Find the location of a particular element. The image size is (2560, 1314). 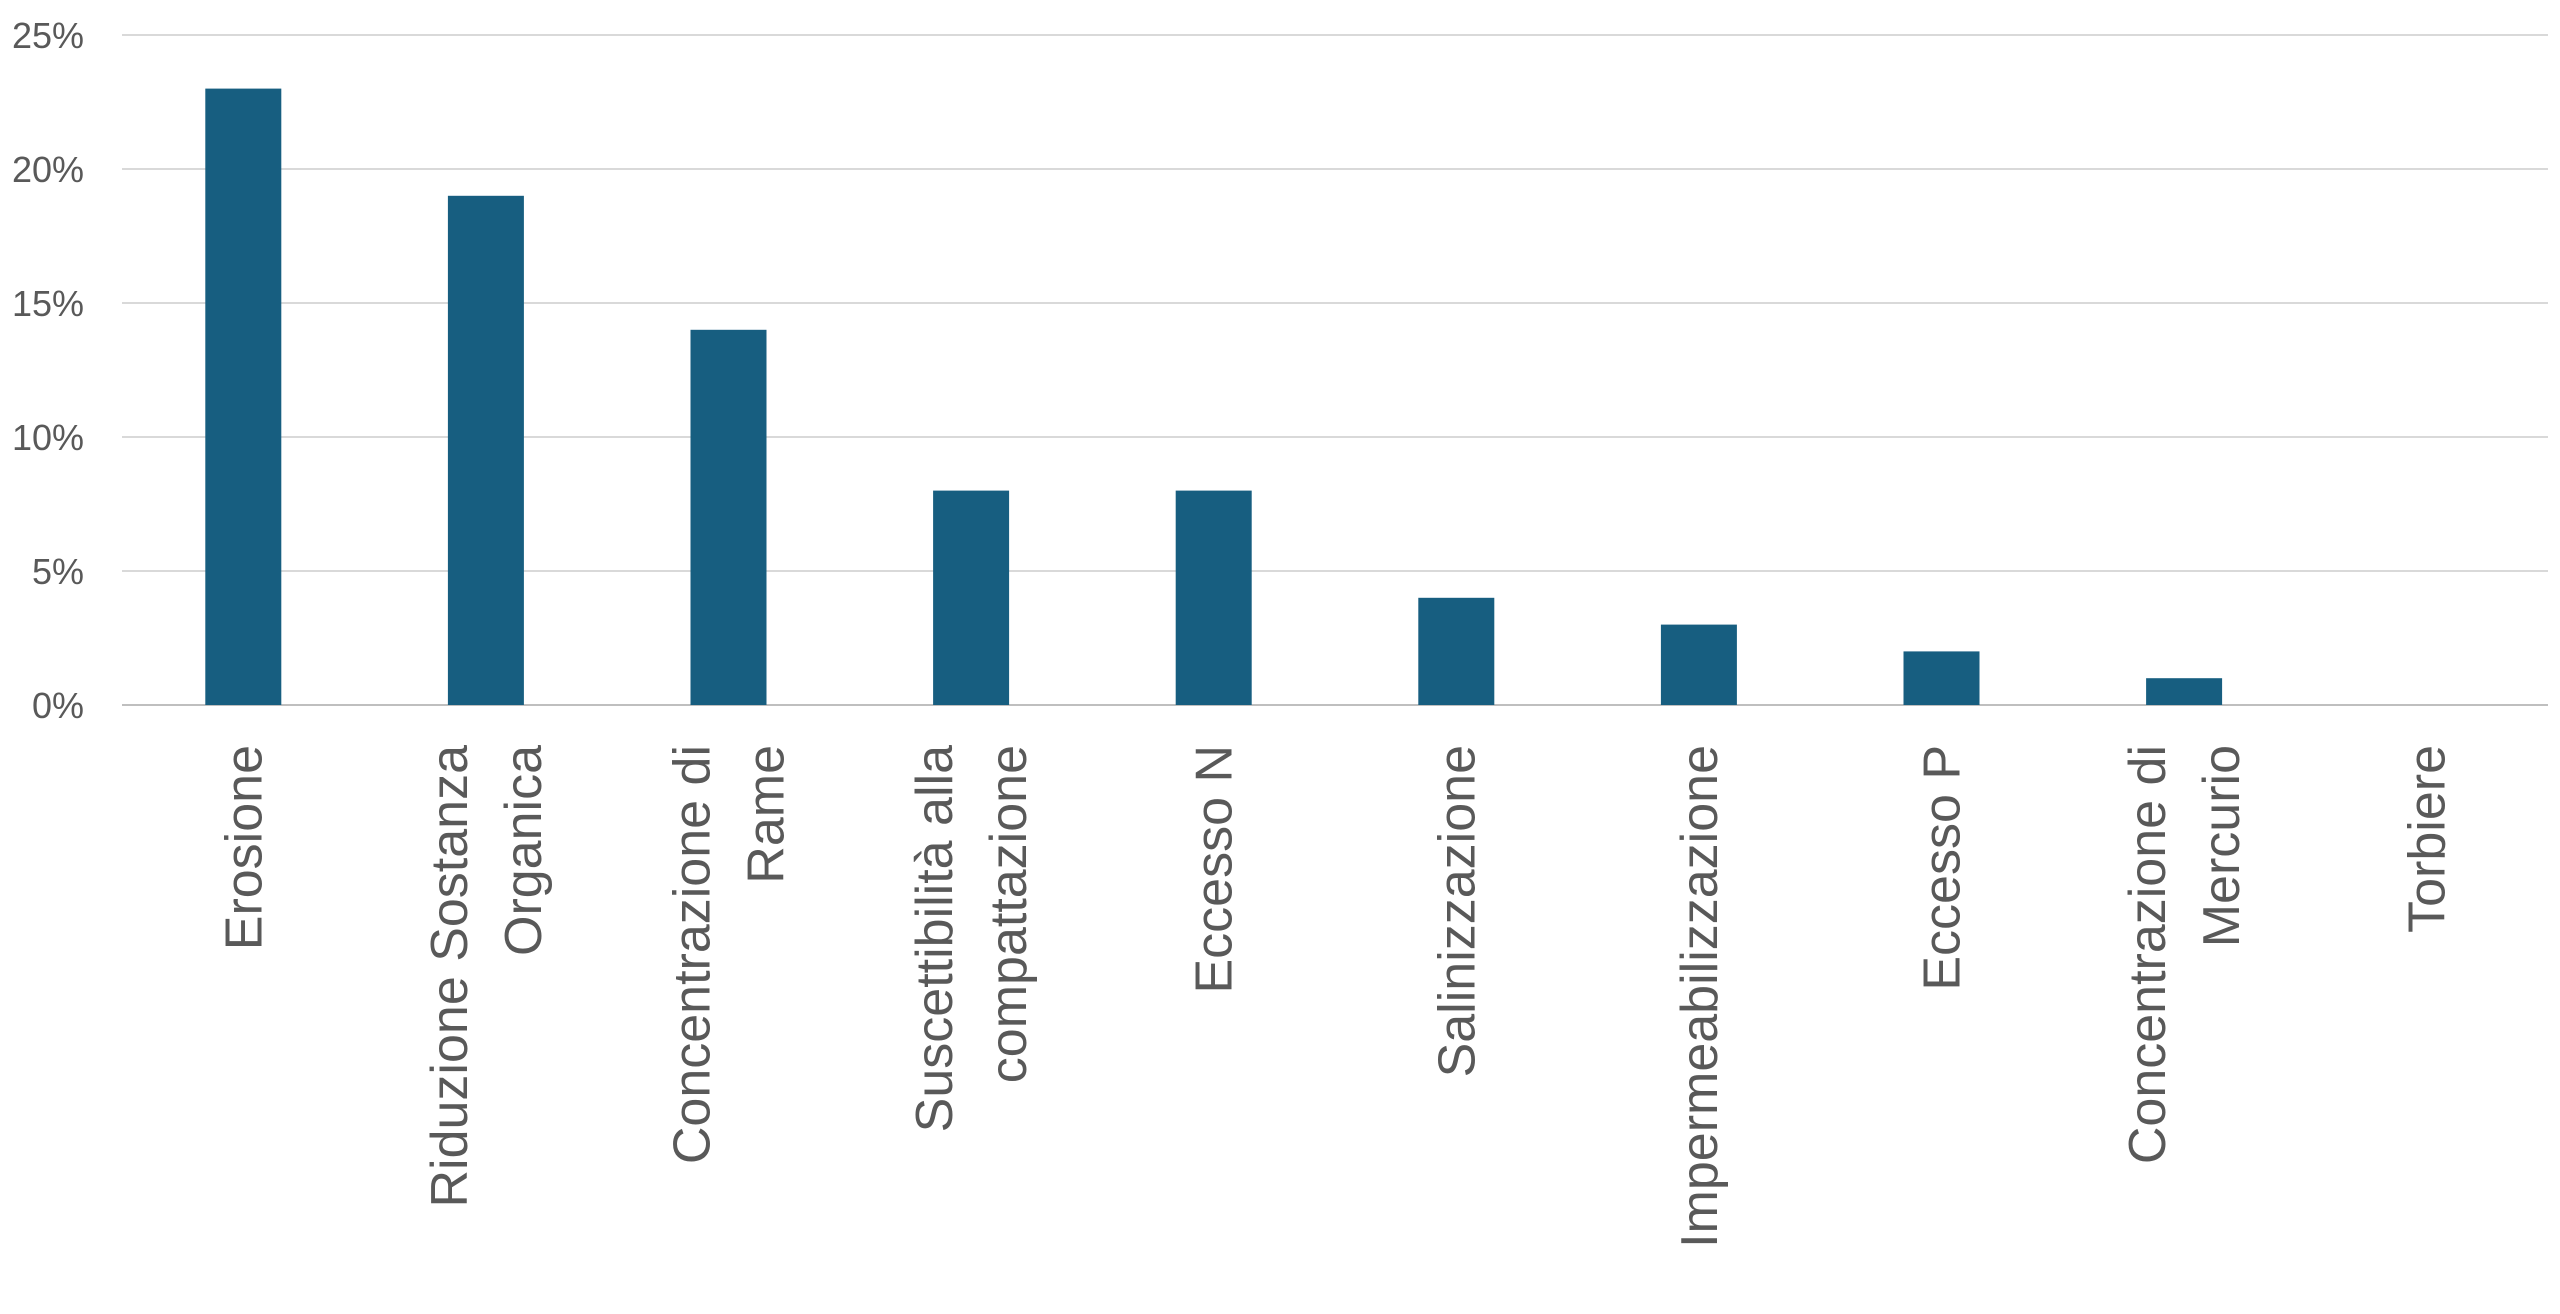

y-tick-label: 25% is located at coordinates (48, 35).